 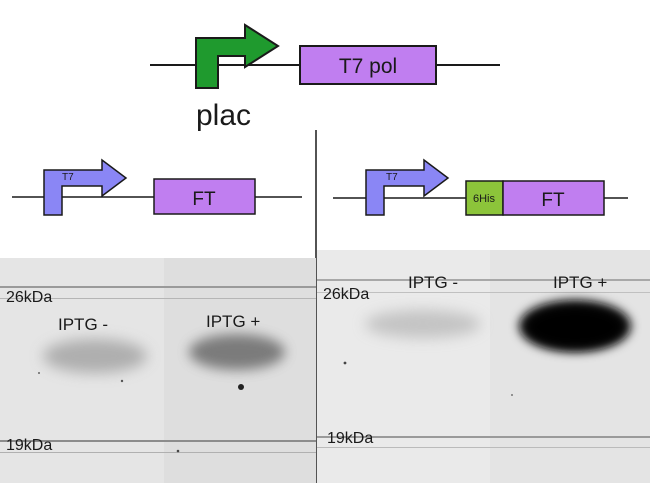 What do you see at coordinates (483, 280) in the screenshot?
I see `right-blot-line-top` at bounding box center [483, 280].